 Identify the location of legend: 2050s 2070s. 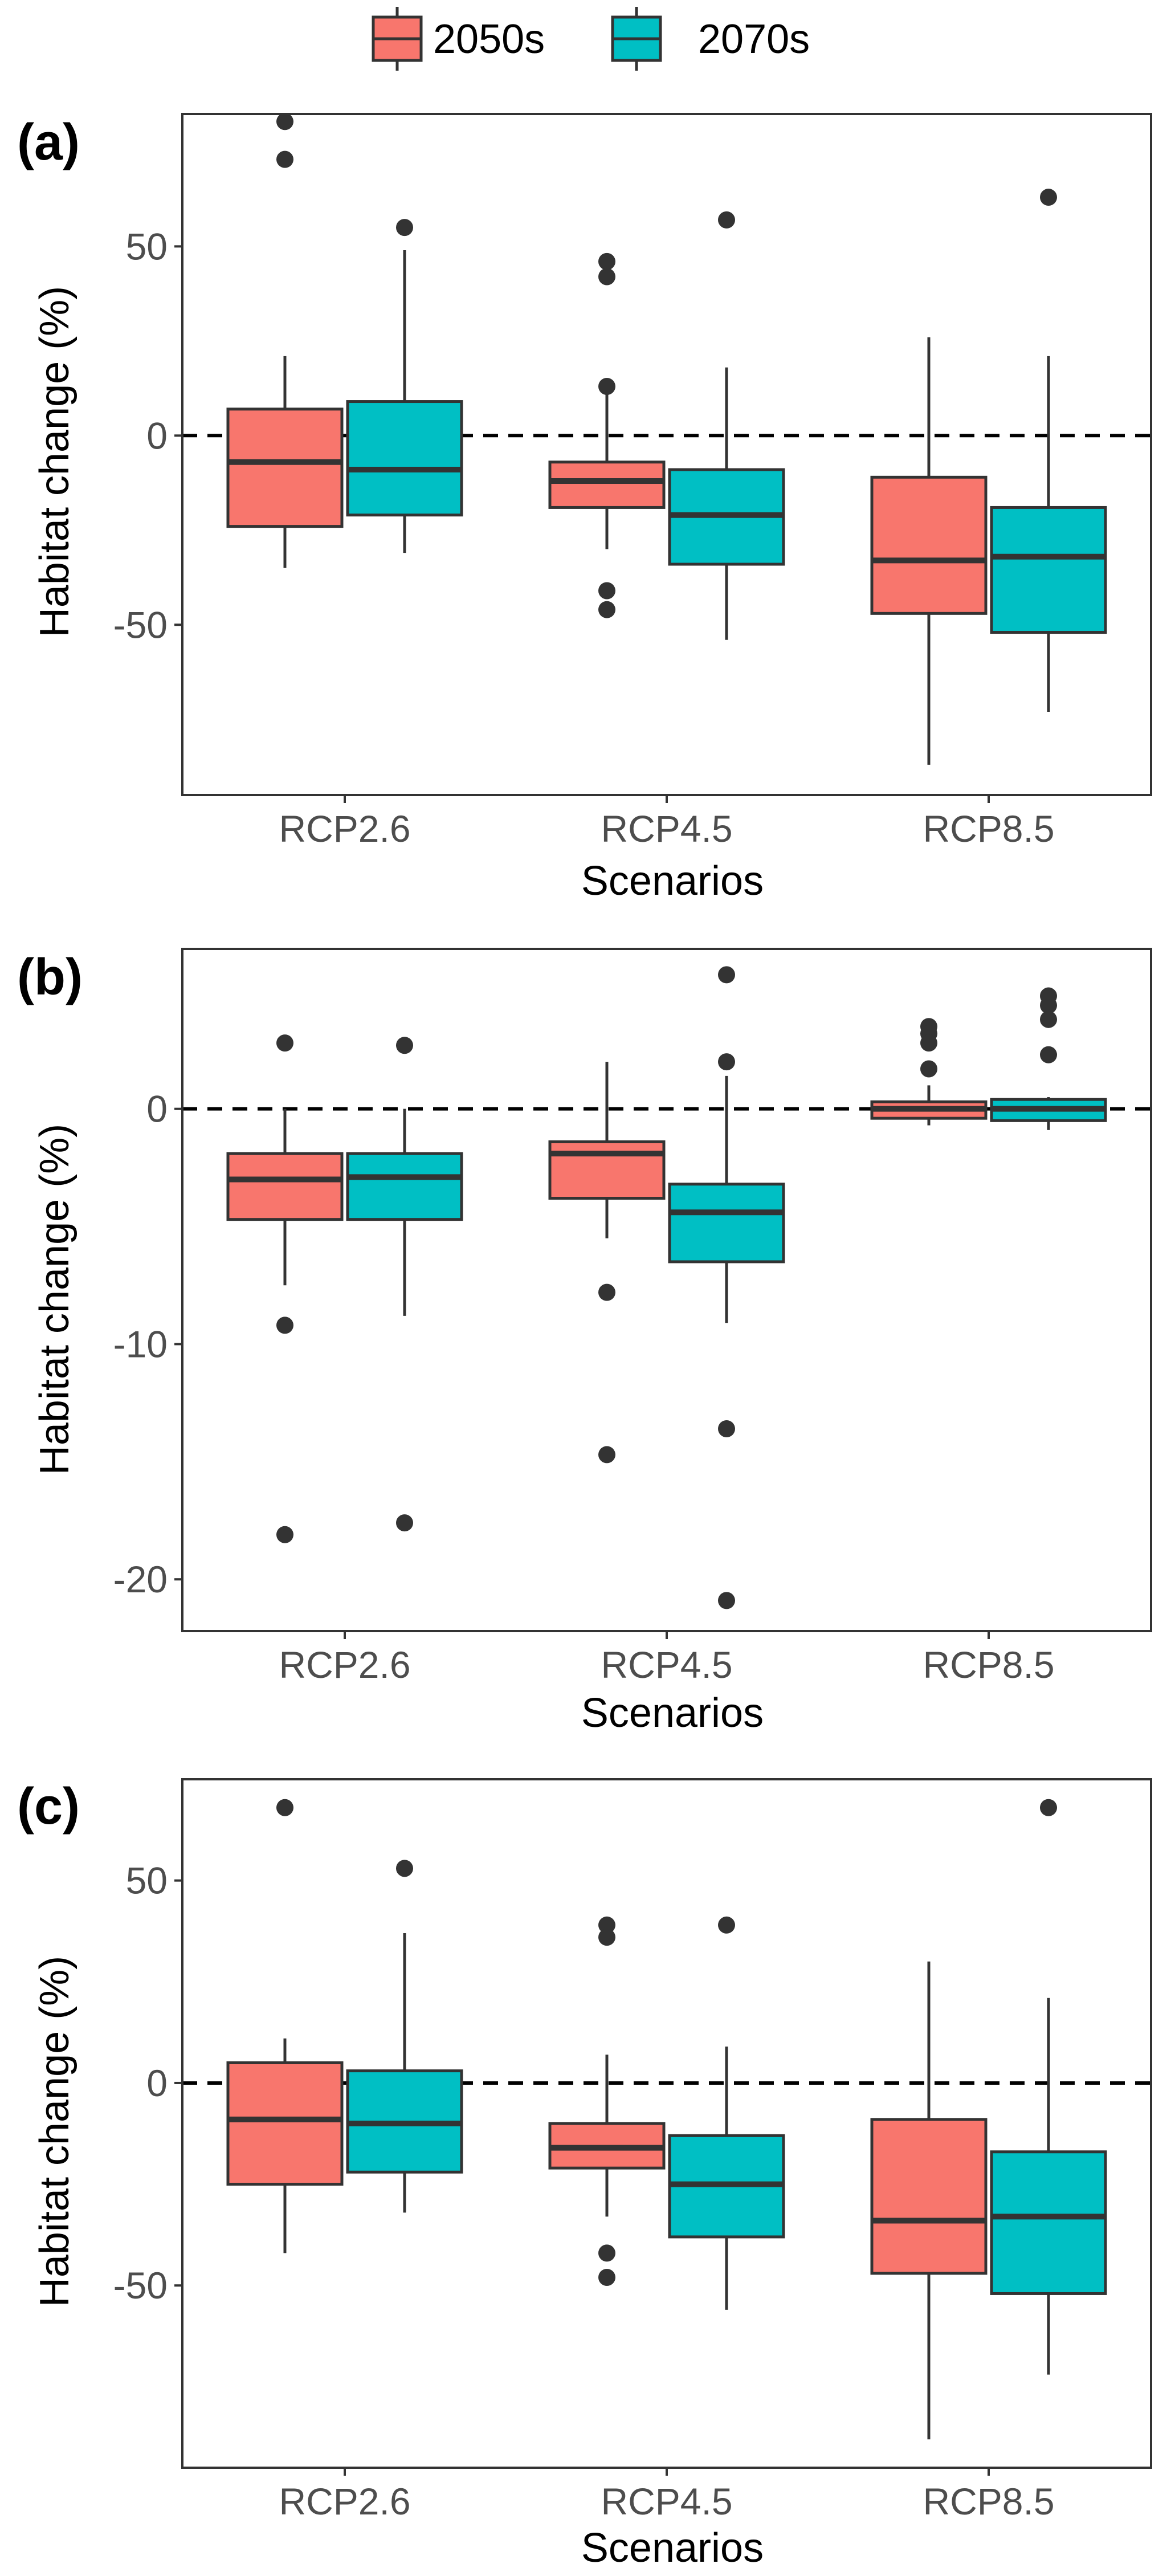
(591, 39).